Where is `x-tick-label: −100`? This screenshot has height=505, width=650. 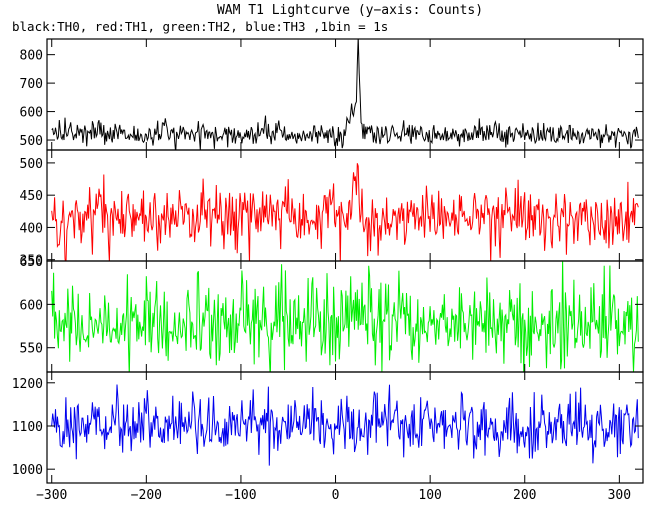 x-tick-label: −100 is located at coordinates (240, 495).